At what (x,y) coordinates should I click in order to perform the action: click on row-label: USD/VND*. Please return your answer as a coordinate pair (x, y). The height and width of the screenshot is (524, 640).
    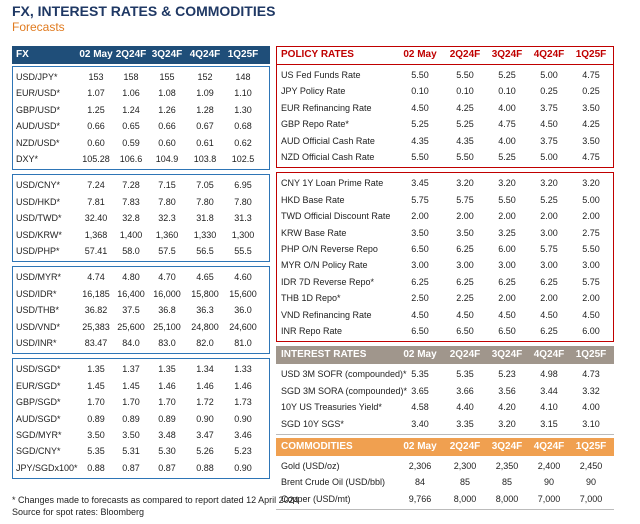
    Looking at the image, I should click on (38, 326).